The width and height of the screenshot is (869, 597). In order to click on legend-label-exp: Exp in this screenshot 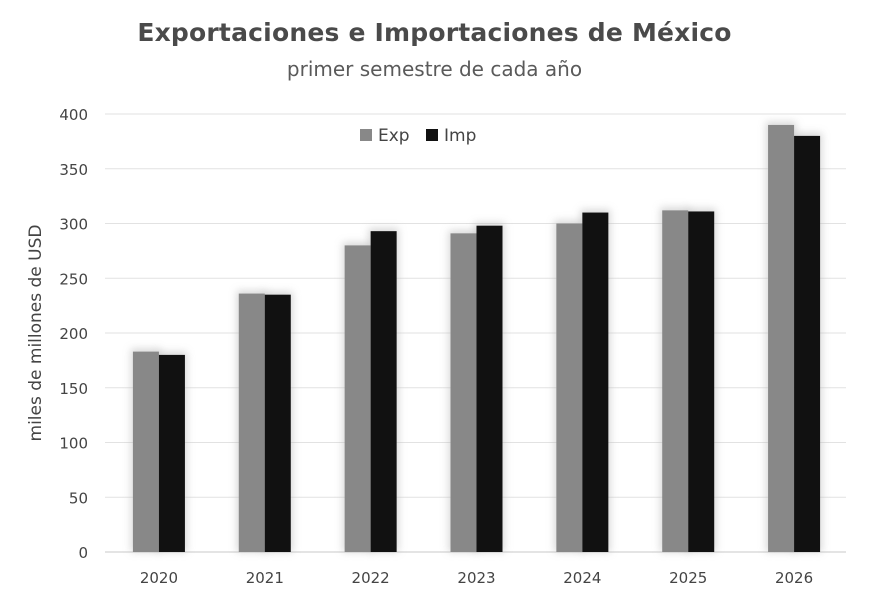, I will do `click(394, 136)`.